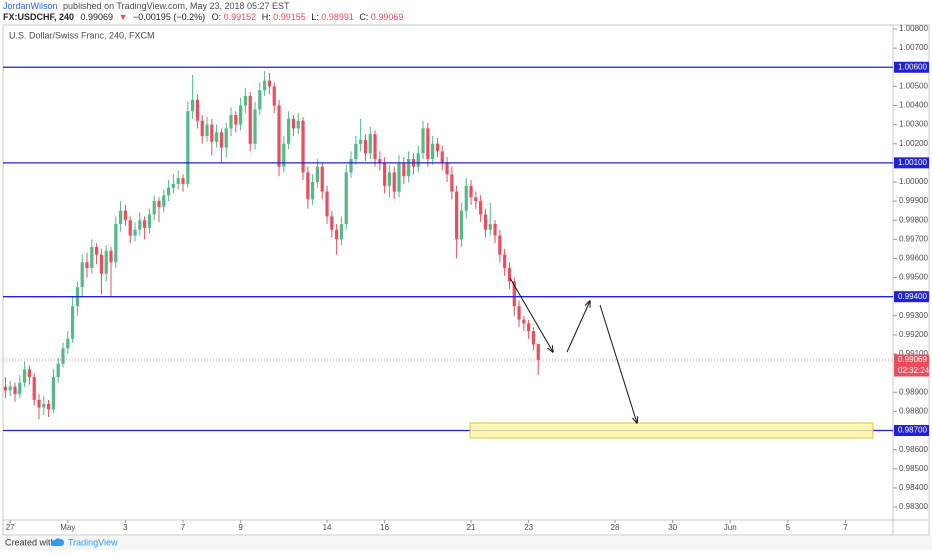  I want to click on y-tick-label: 0.98900, so click(913, 391).